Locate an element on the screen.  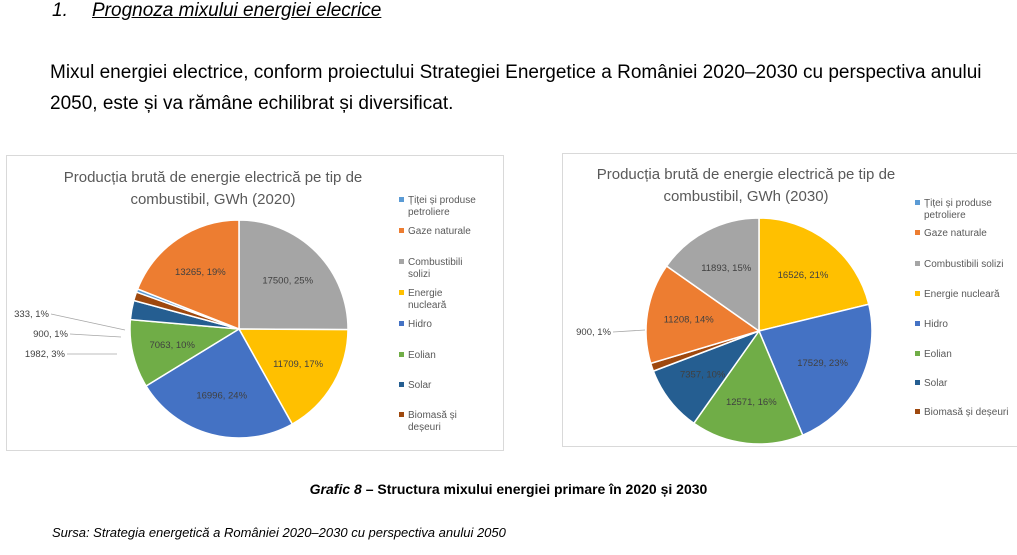
data-label-solar: 7357, 10% is located at coordinates (703, 375).